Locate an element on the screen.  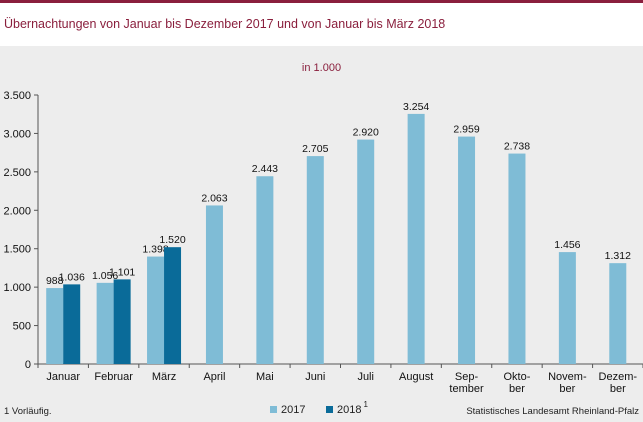
legend-footnote-mark: 1 is located at coordinates (365, 404).